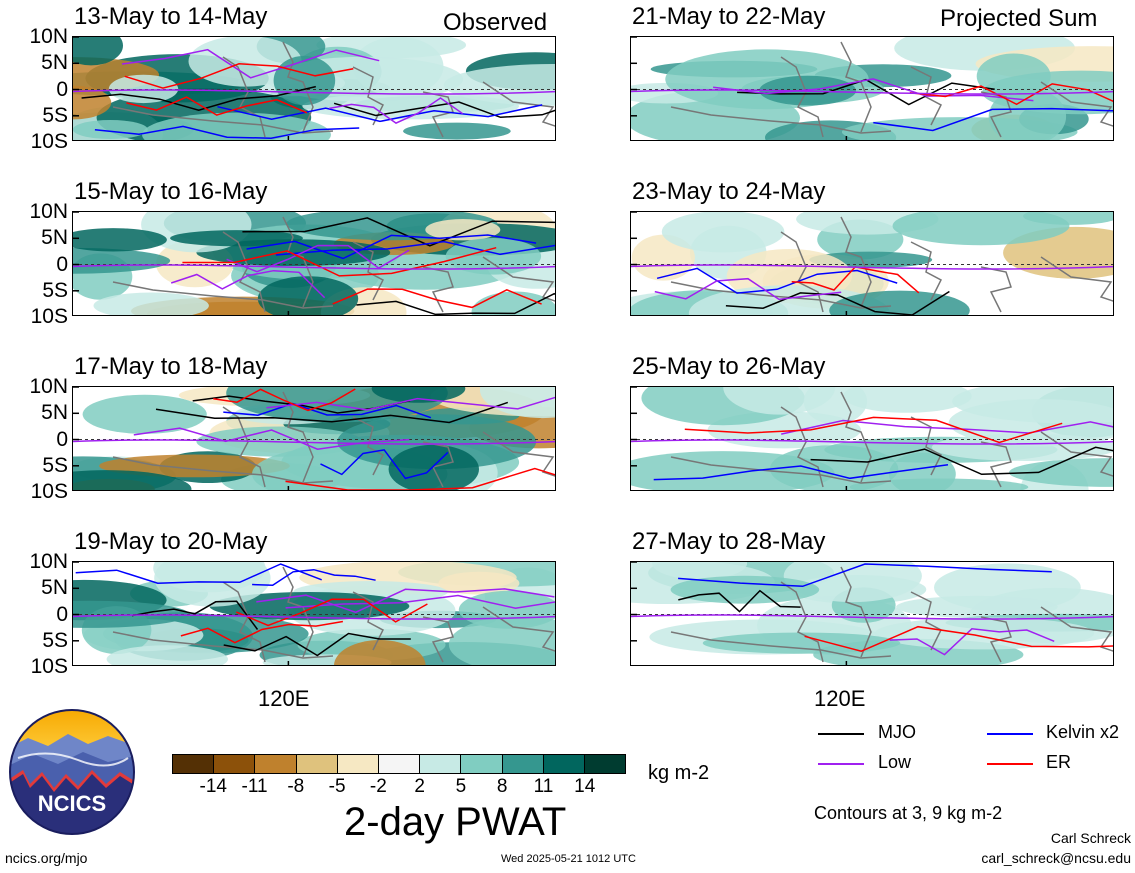 The image size is (1135, 873). What do you see at coordinates (841, 734) in the screenshot?
I see `legend-mjo-line` at bounding box center [841, 734].